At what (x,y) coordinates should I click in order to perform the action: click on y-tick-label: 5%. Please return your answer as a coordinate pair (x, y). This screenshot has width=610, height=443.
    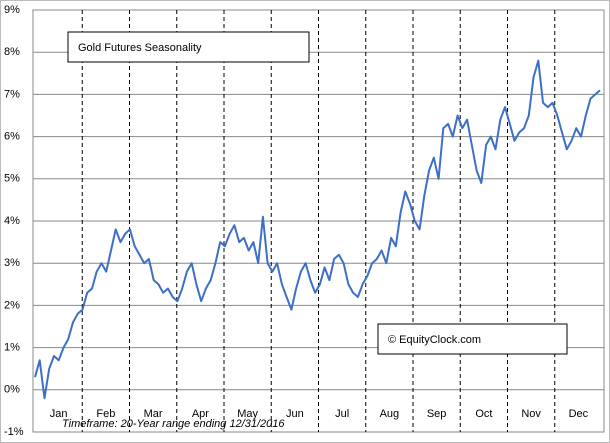
    Looking at the image, I should click on (12, 179).